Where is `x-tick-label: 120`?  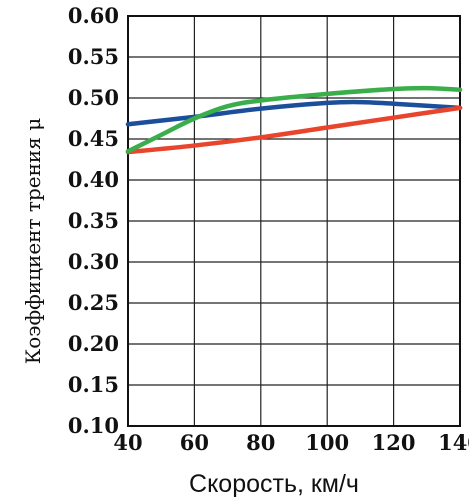 x-tick-label: 120 is located at coordinates (394, 442).